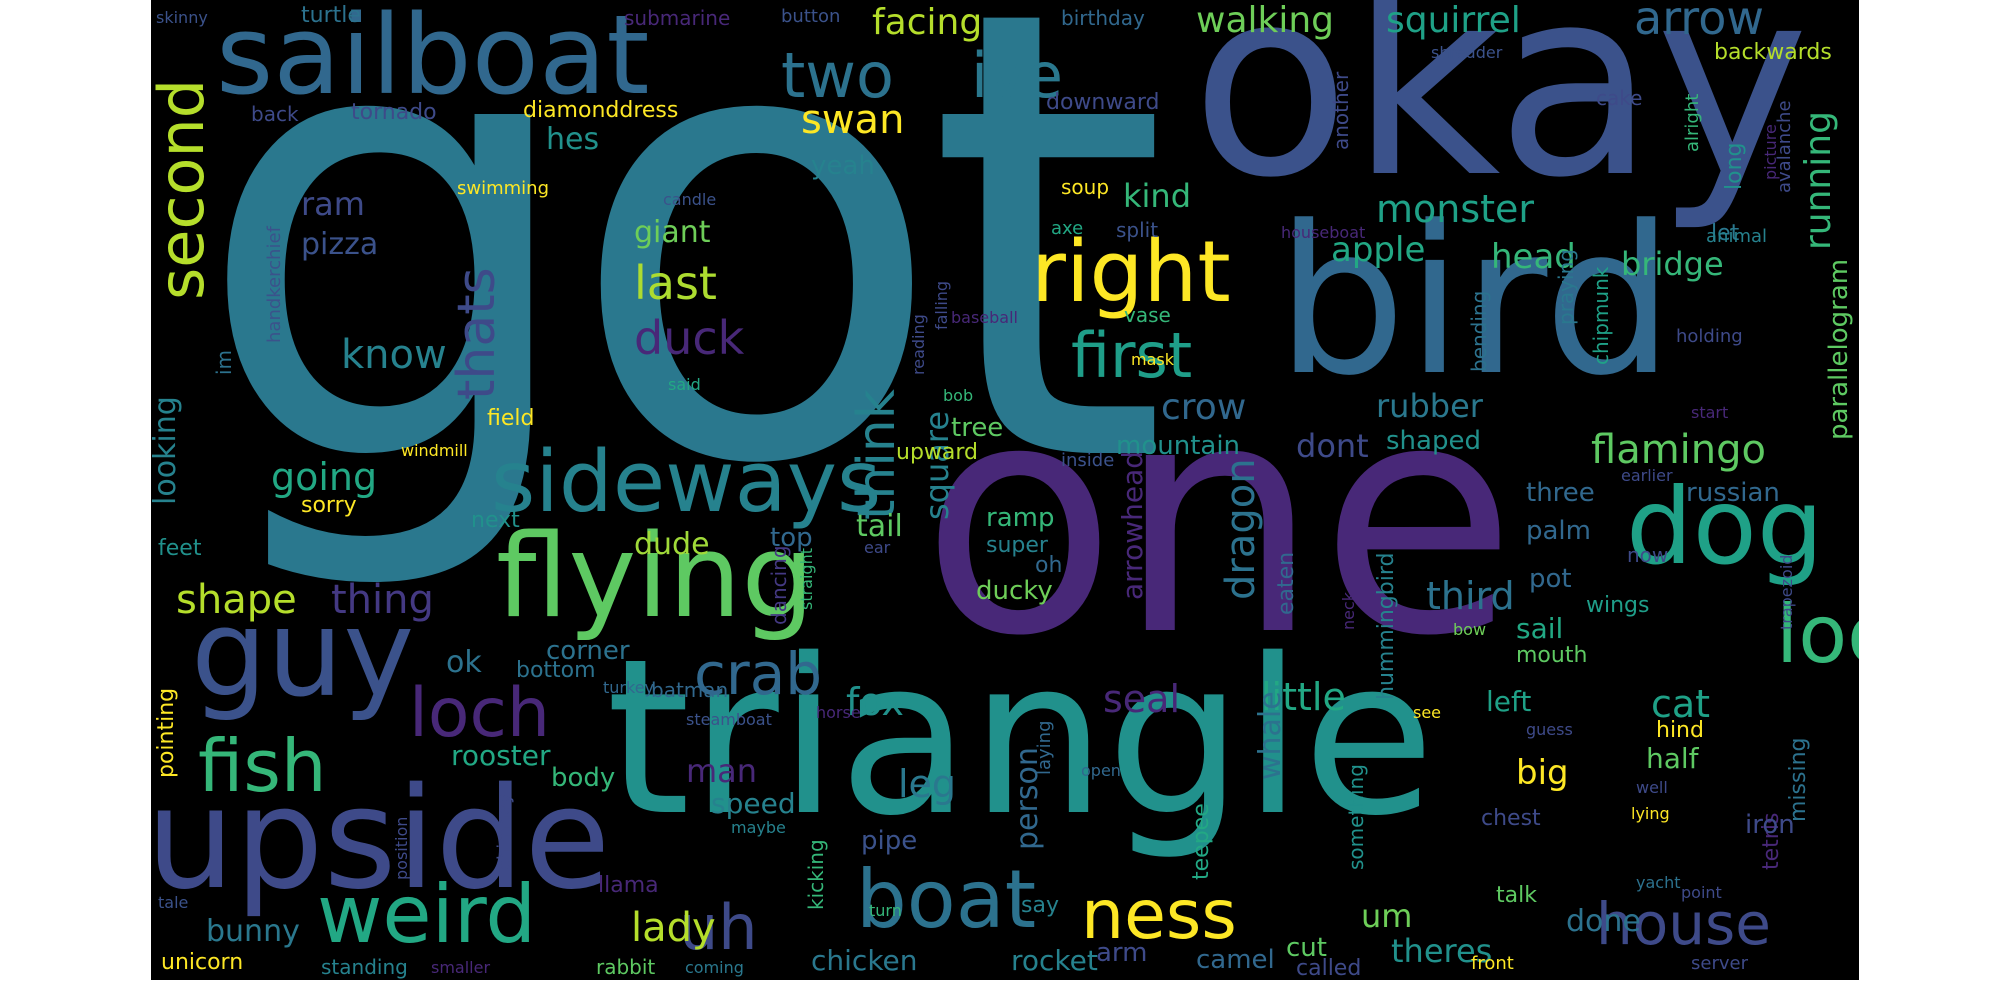  Describe the element at coordinates (875, 702) in the screenshot. I see `word-fox: fox` at that location.